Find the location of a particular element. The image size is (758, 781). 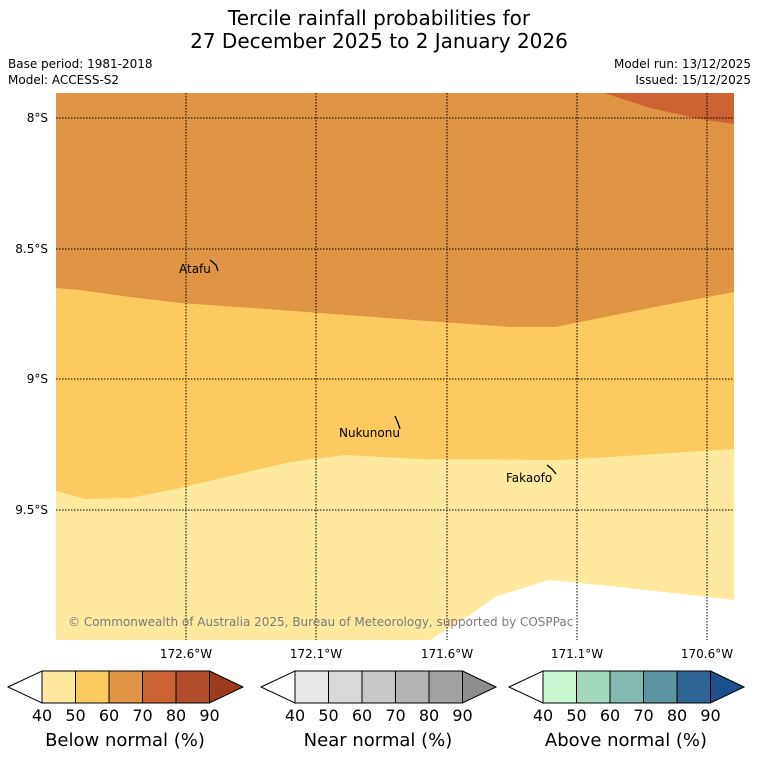

lat-label-9-5s: 9.5°S is located at coordinates (31, 510).